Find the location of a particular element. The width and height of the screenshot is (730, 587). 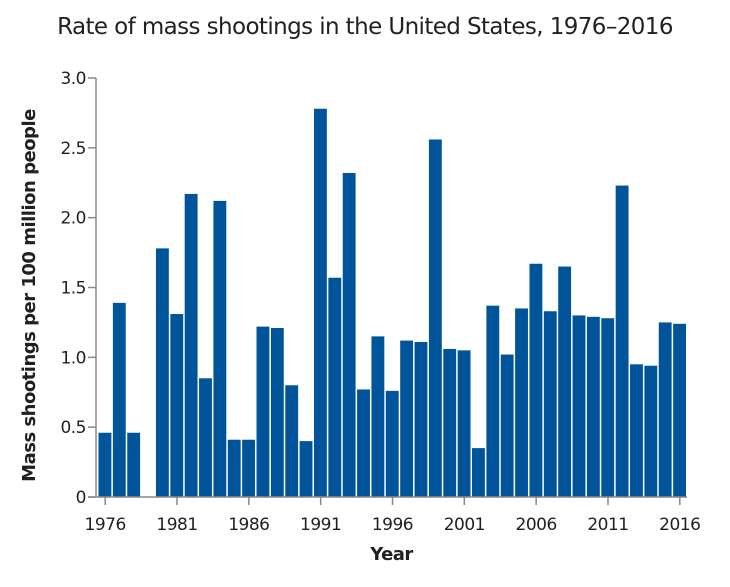

bar-1977 is located at coordinates (119, 399).